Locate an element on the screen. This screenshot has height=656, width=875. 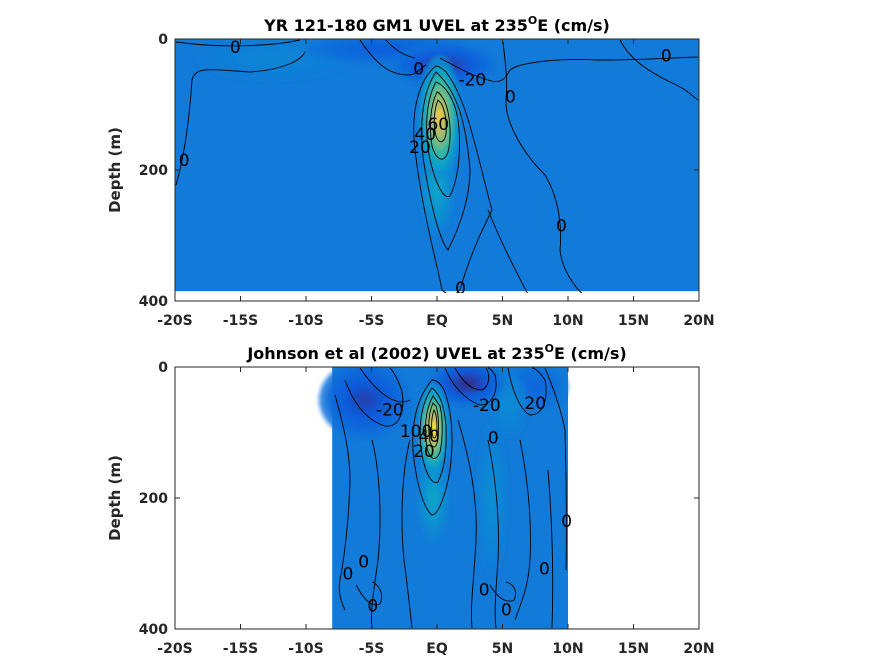
x-tick-label: -5S is located at coordinates (372, 321).